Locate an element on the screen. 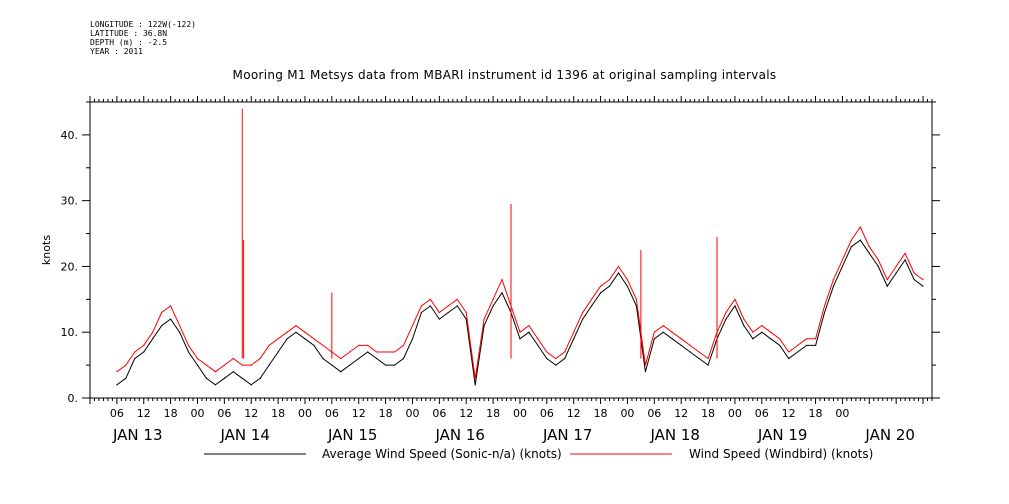 The width and height of the screenshot is (1009, 504). y-tick-label: 10. is located at coordinates (70, 332).